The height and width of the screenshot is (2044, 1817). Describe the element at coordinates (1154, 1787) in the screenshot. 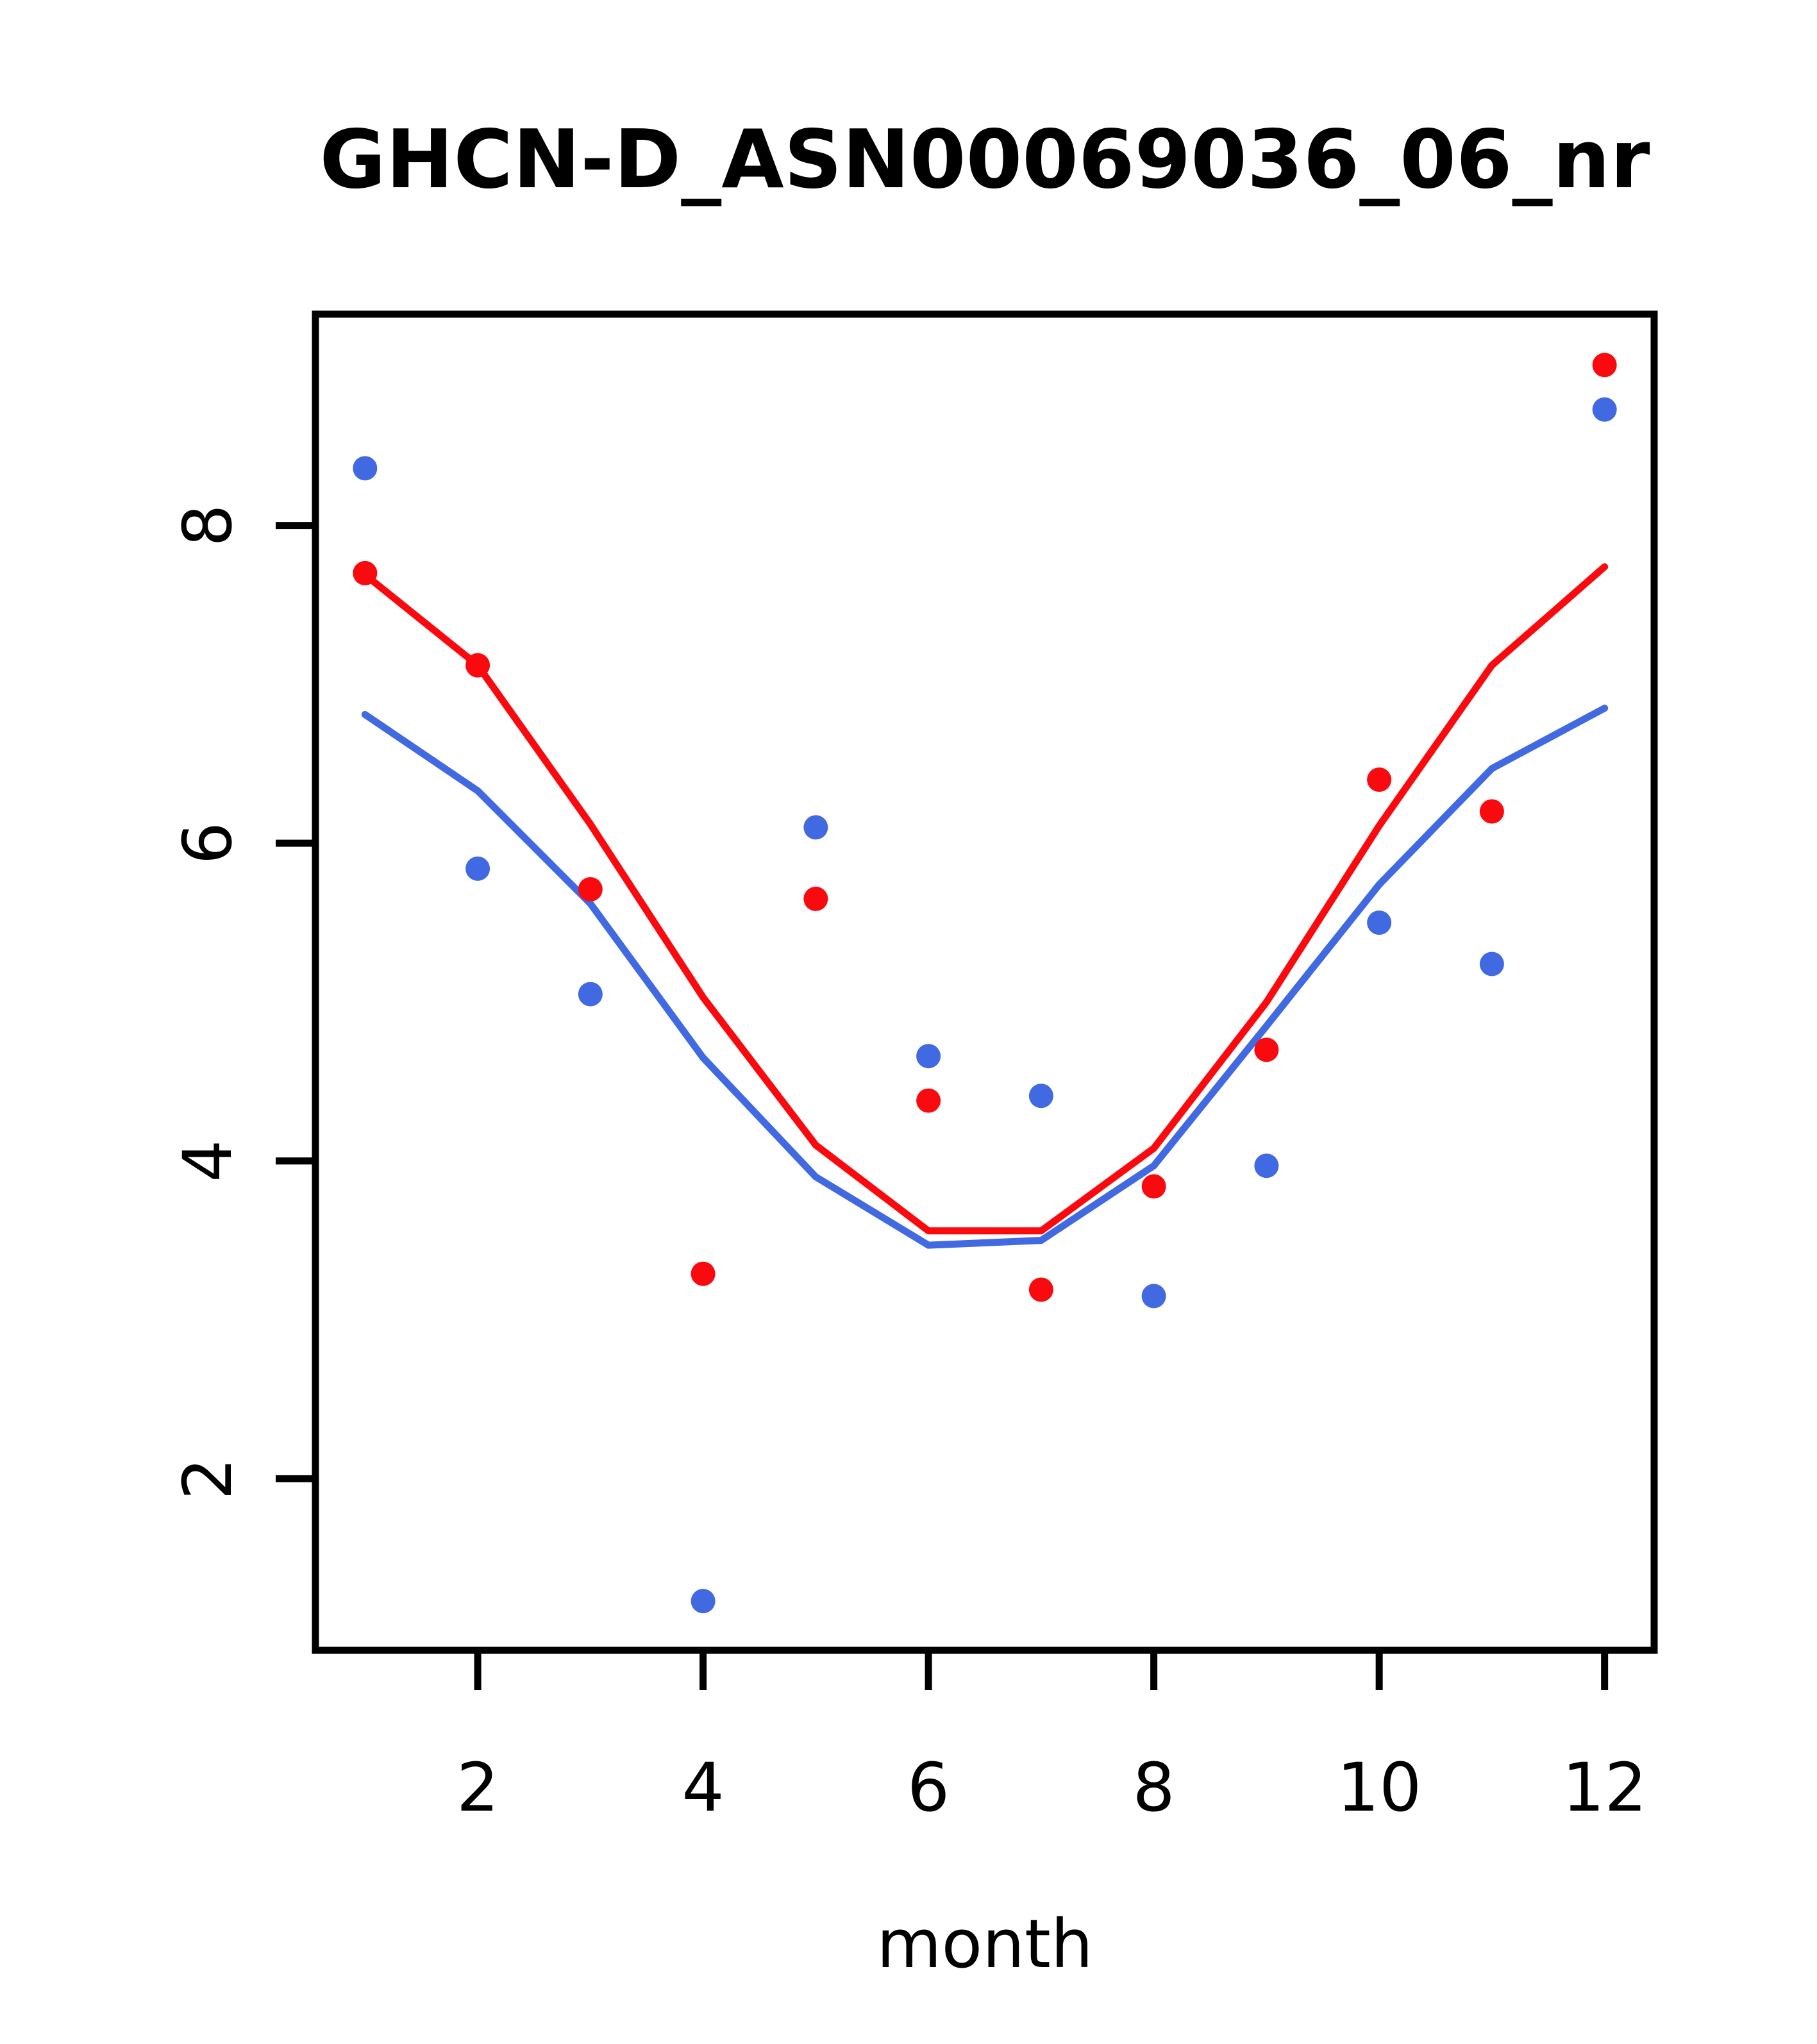

I see `x-tick-label: 8` at that location.